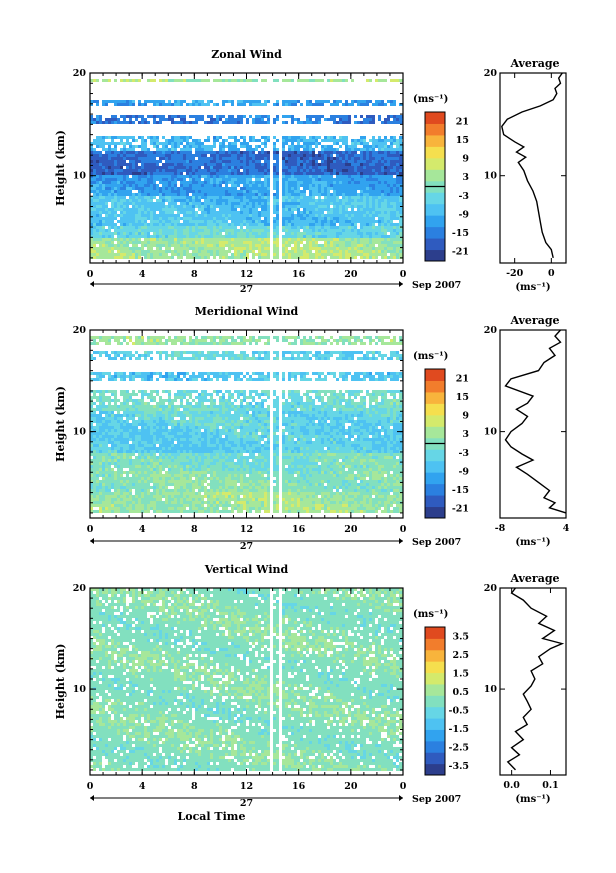 Image resolution: width=616 pixels, height=873 pixels. I want to click on average-x-tick: 0.1, so click(550, 785).